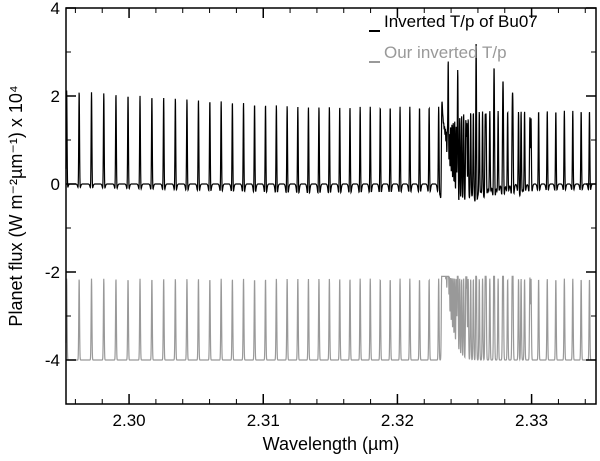 The image size is (600, 461). Describe the element at coordinates (397, 420) in the screenshot. I see `x-tick-label: 2.32` at that location.